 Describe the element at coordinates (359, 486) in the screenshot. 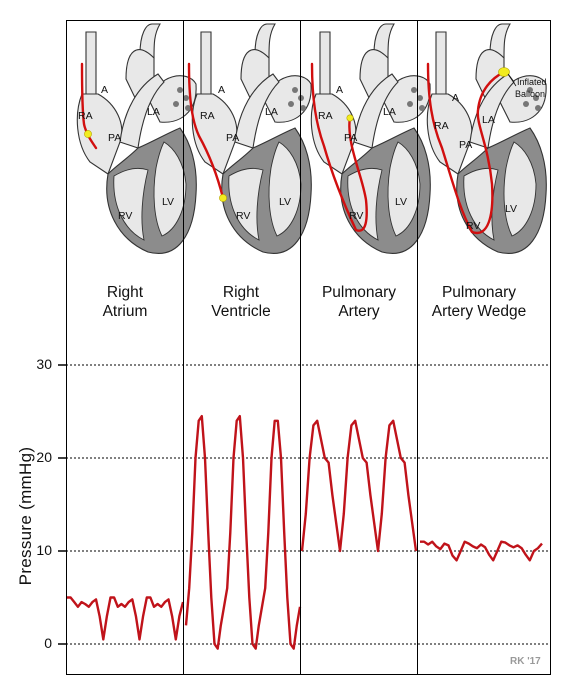

I see `pressure-trace-pulmonary-artery` at that location.